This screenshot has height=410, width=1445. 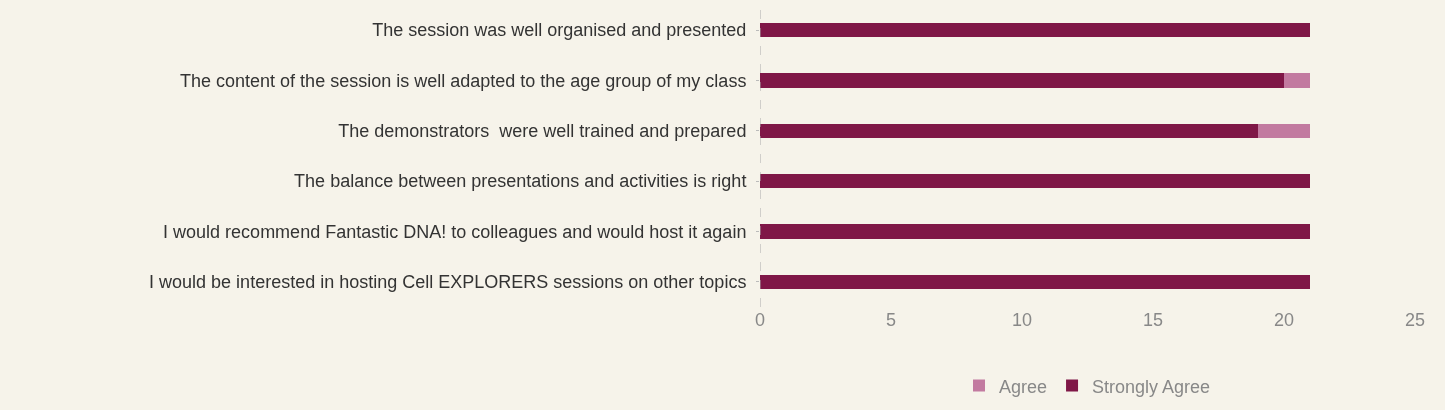 What do you see at coordinates (891, 320) in the screenshot?
I see `x-tick-label: 5` at bounding box center [891, 320].